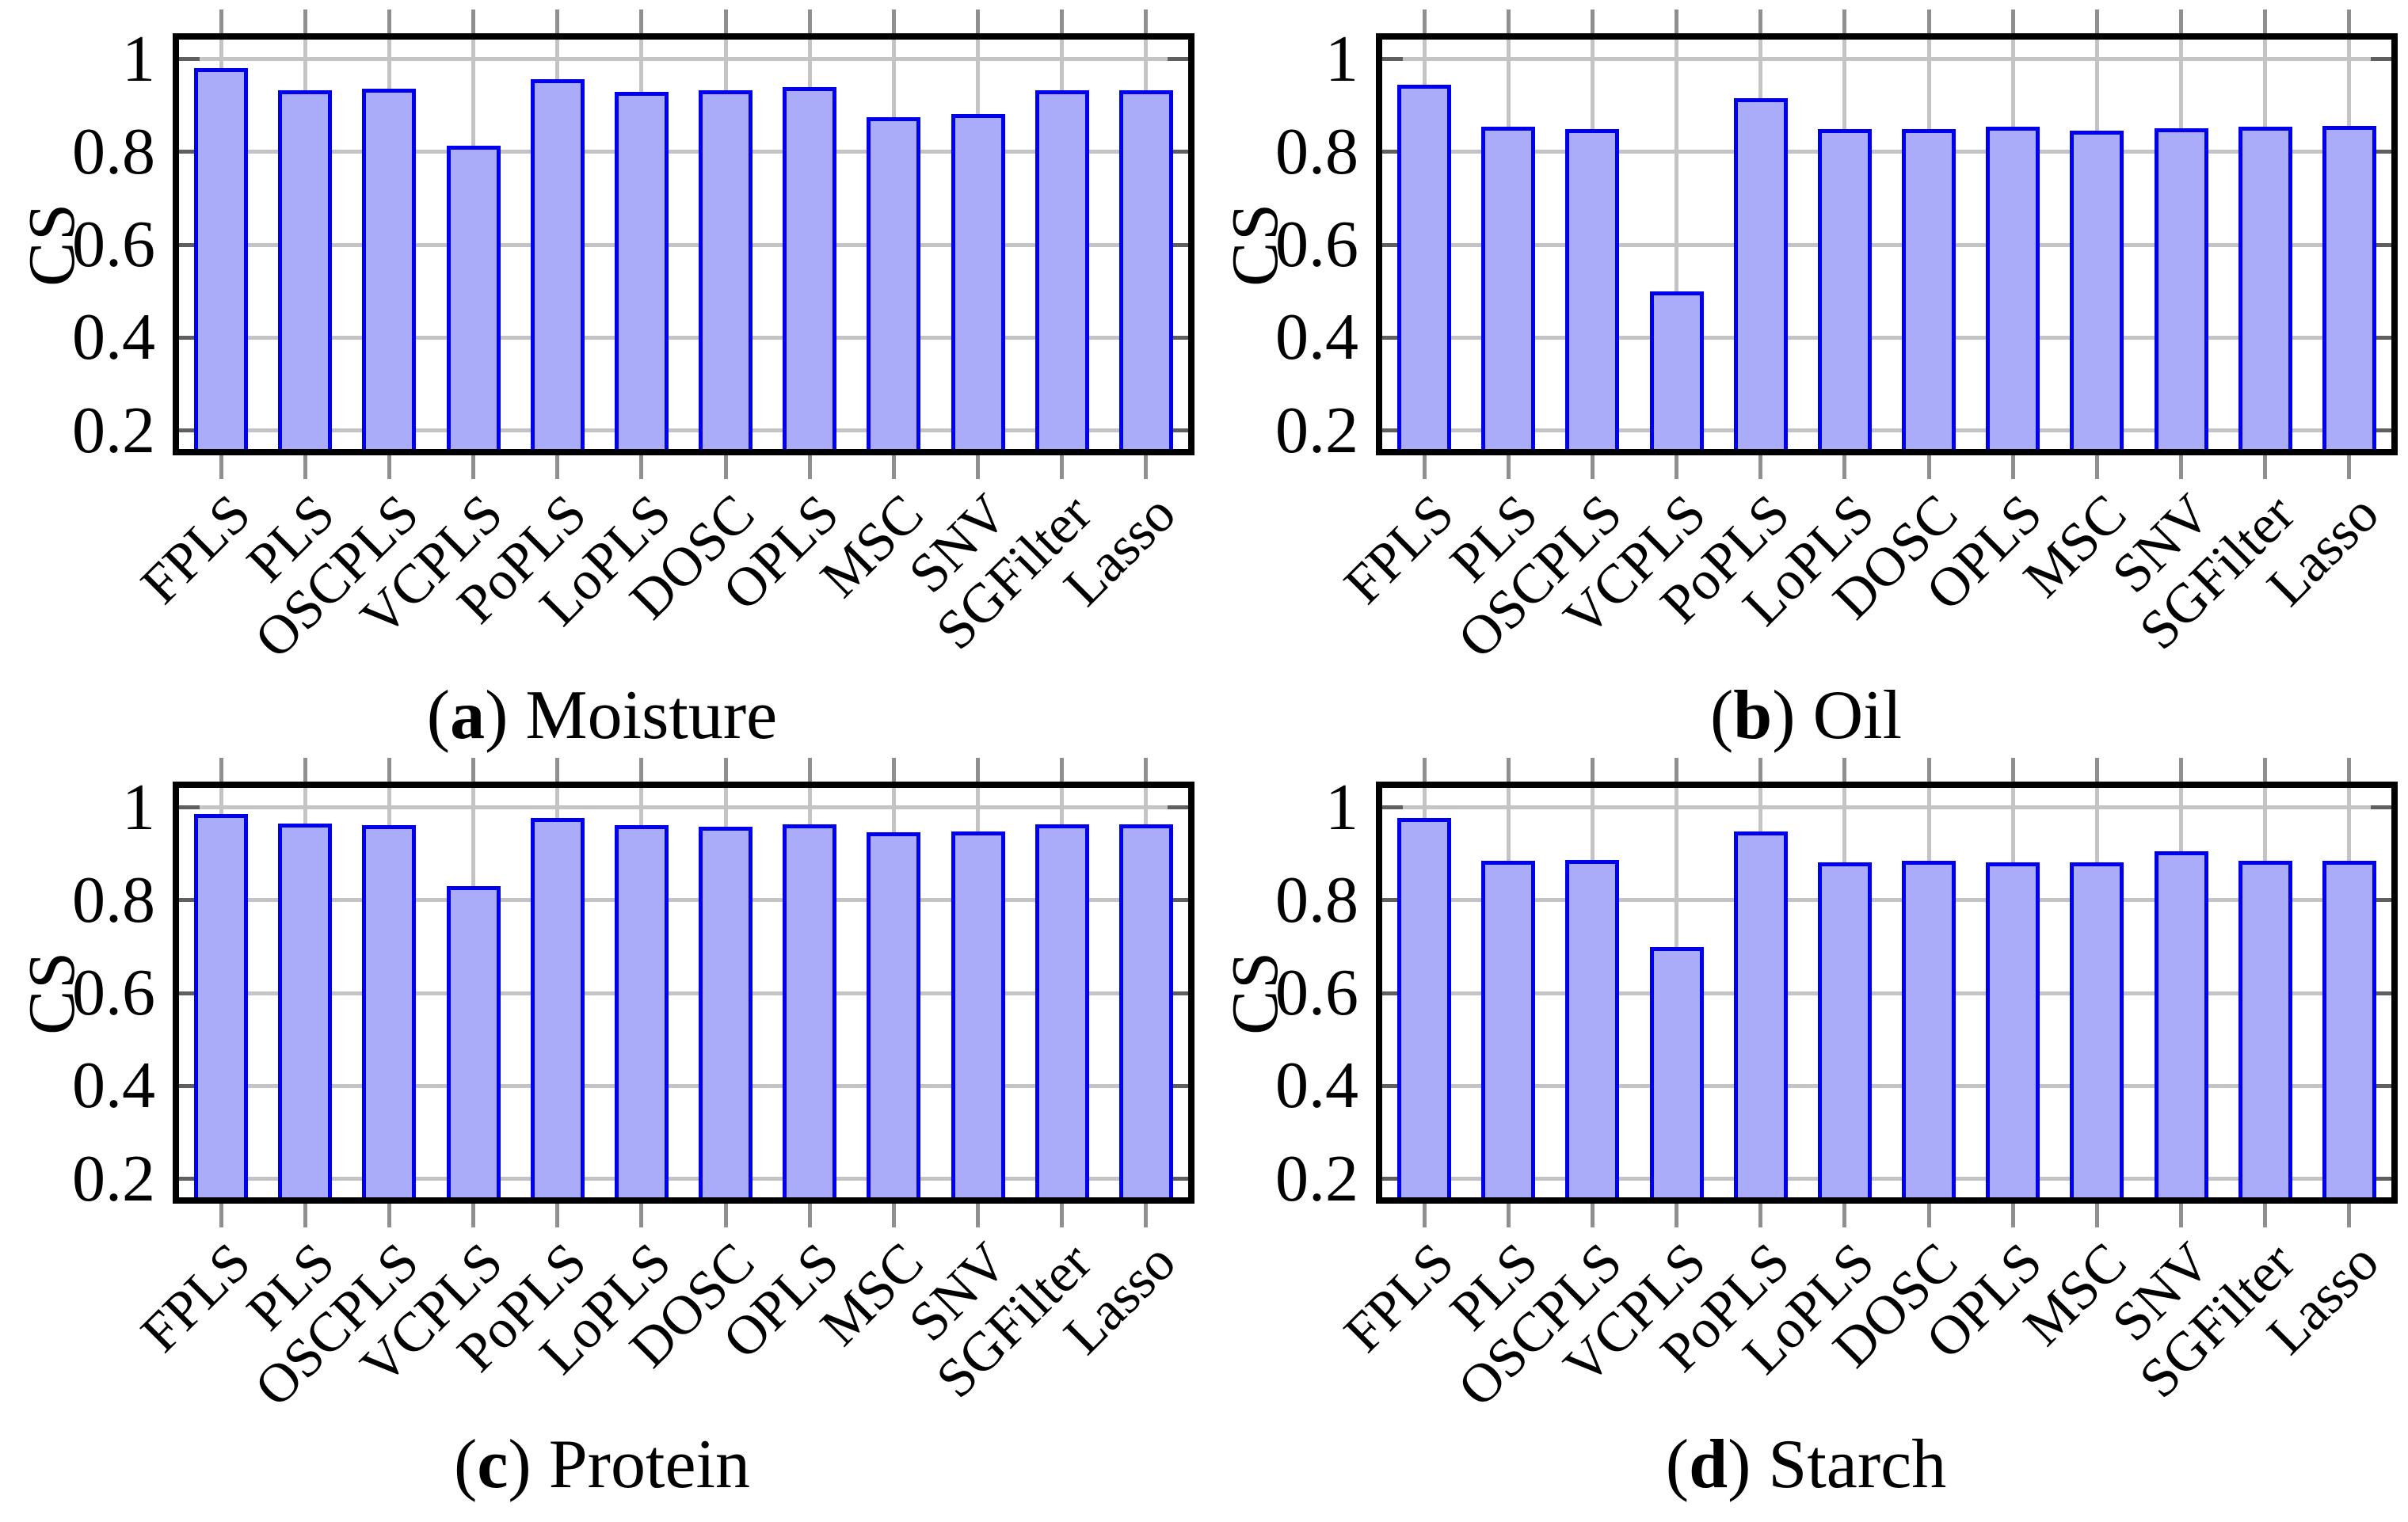 The width and height of the screenshot is (2408, 1522). What do you see at coordinates (1425, 1007) in the screenshot?
I see `bar-fpls` at bounding box center [1425, 1007].